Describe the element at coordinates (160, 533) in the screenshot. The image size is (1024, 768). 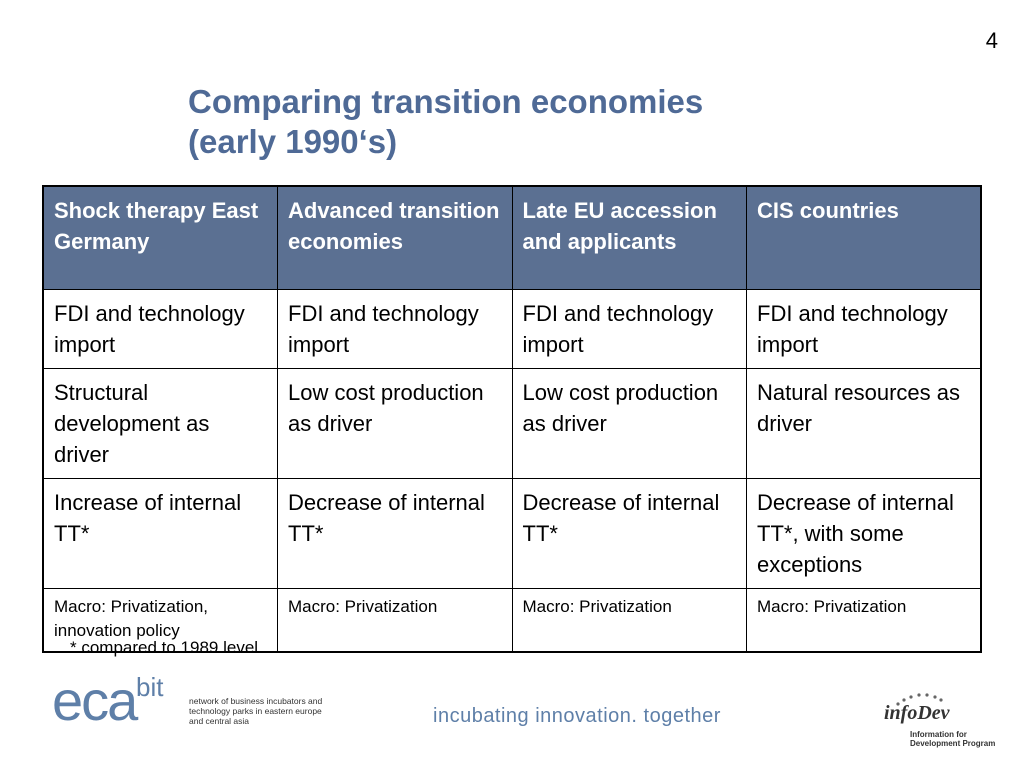
I see `table-cell: Increase of internal TT*` at that location.